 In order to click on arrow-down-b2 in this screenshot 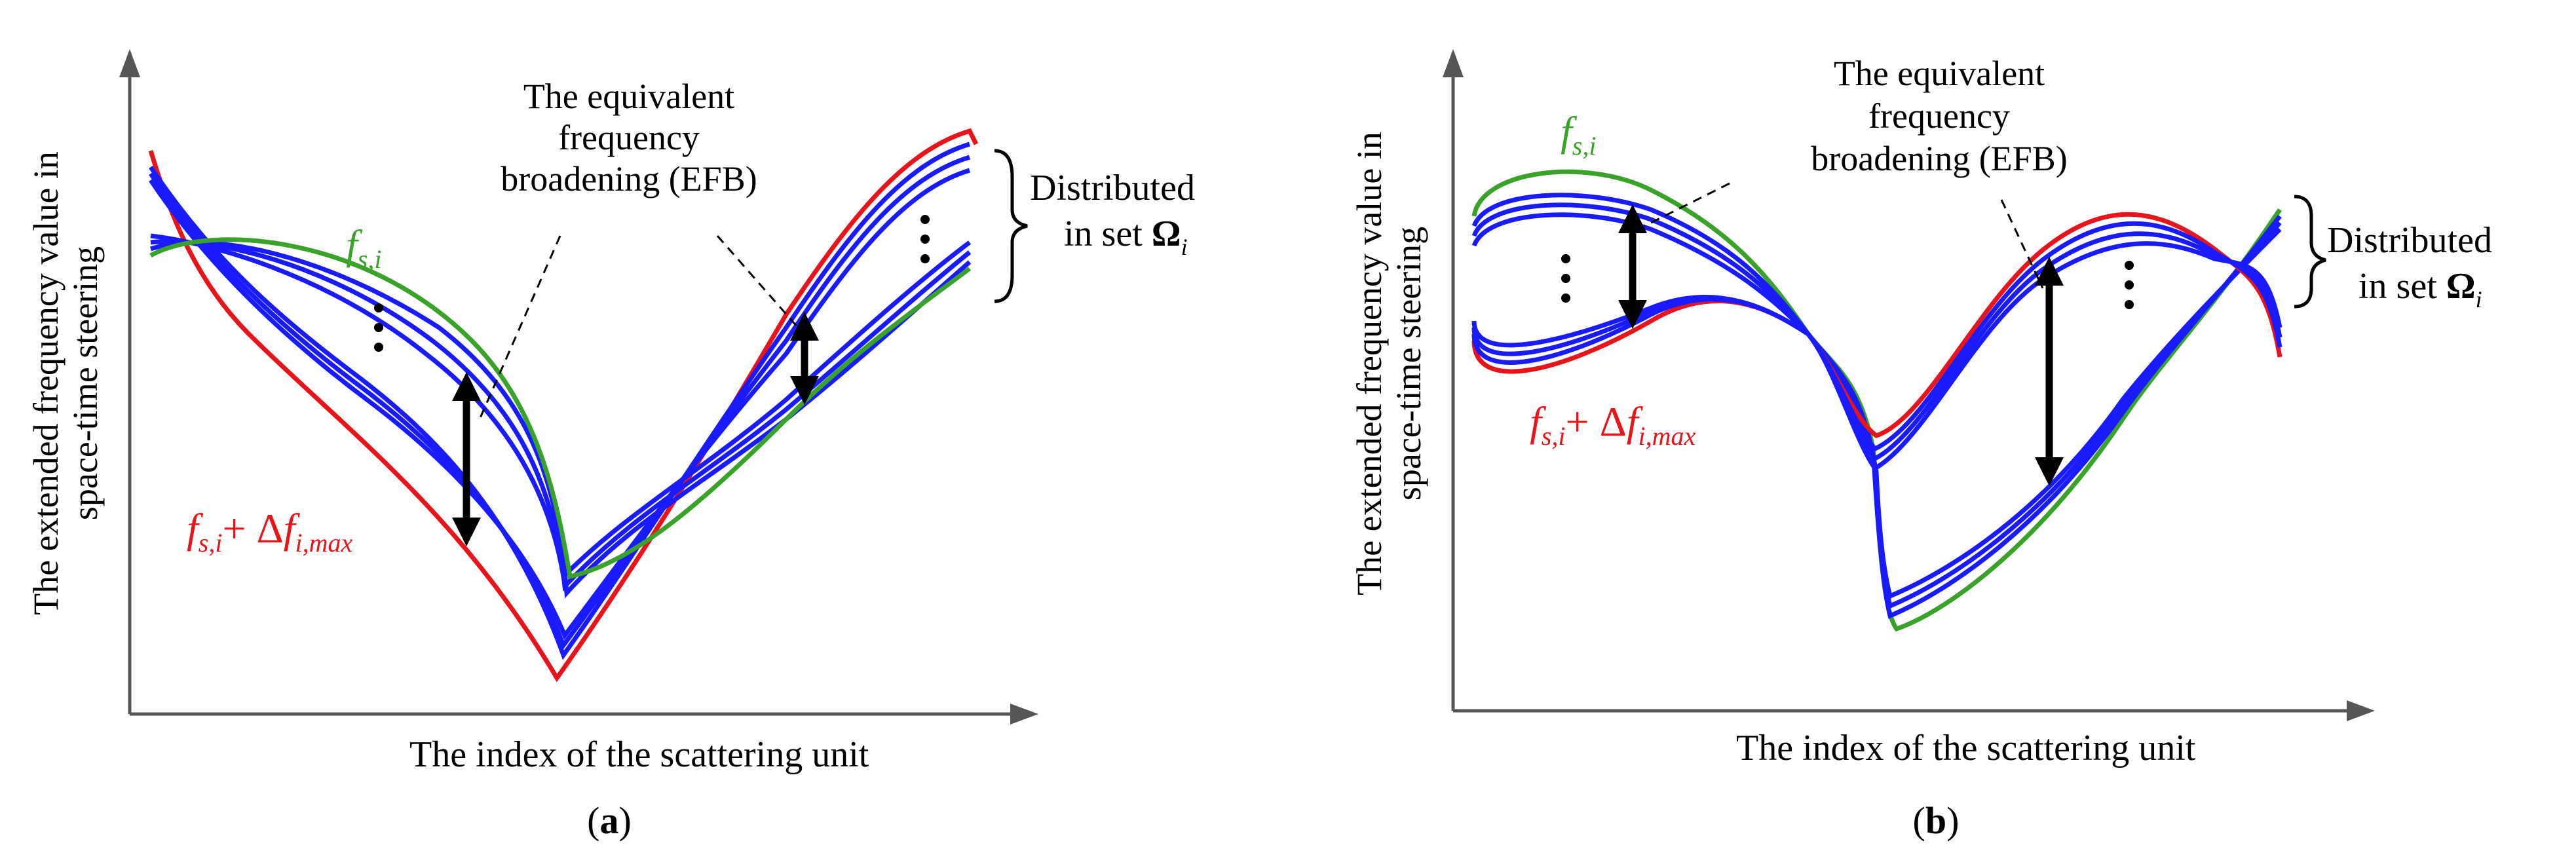, I will do `click(2049, 471)`.